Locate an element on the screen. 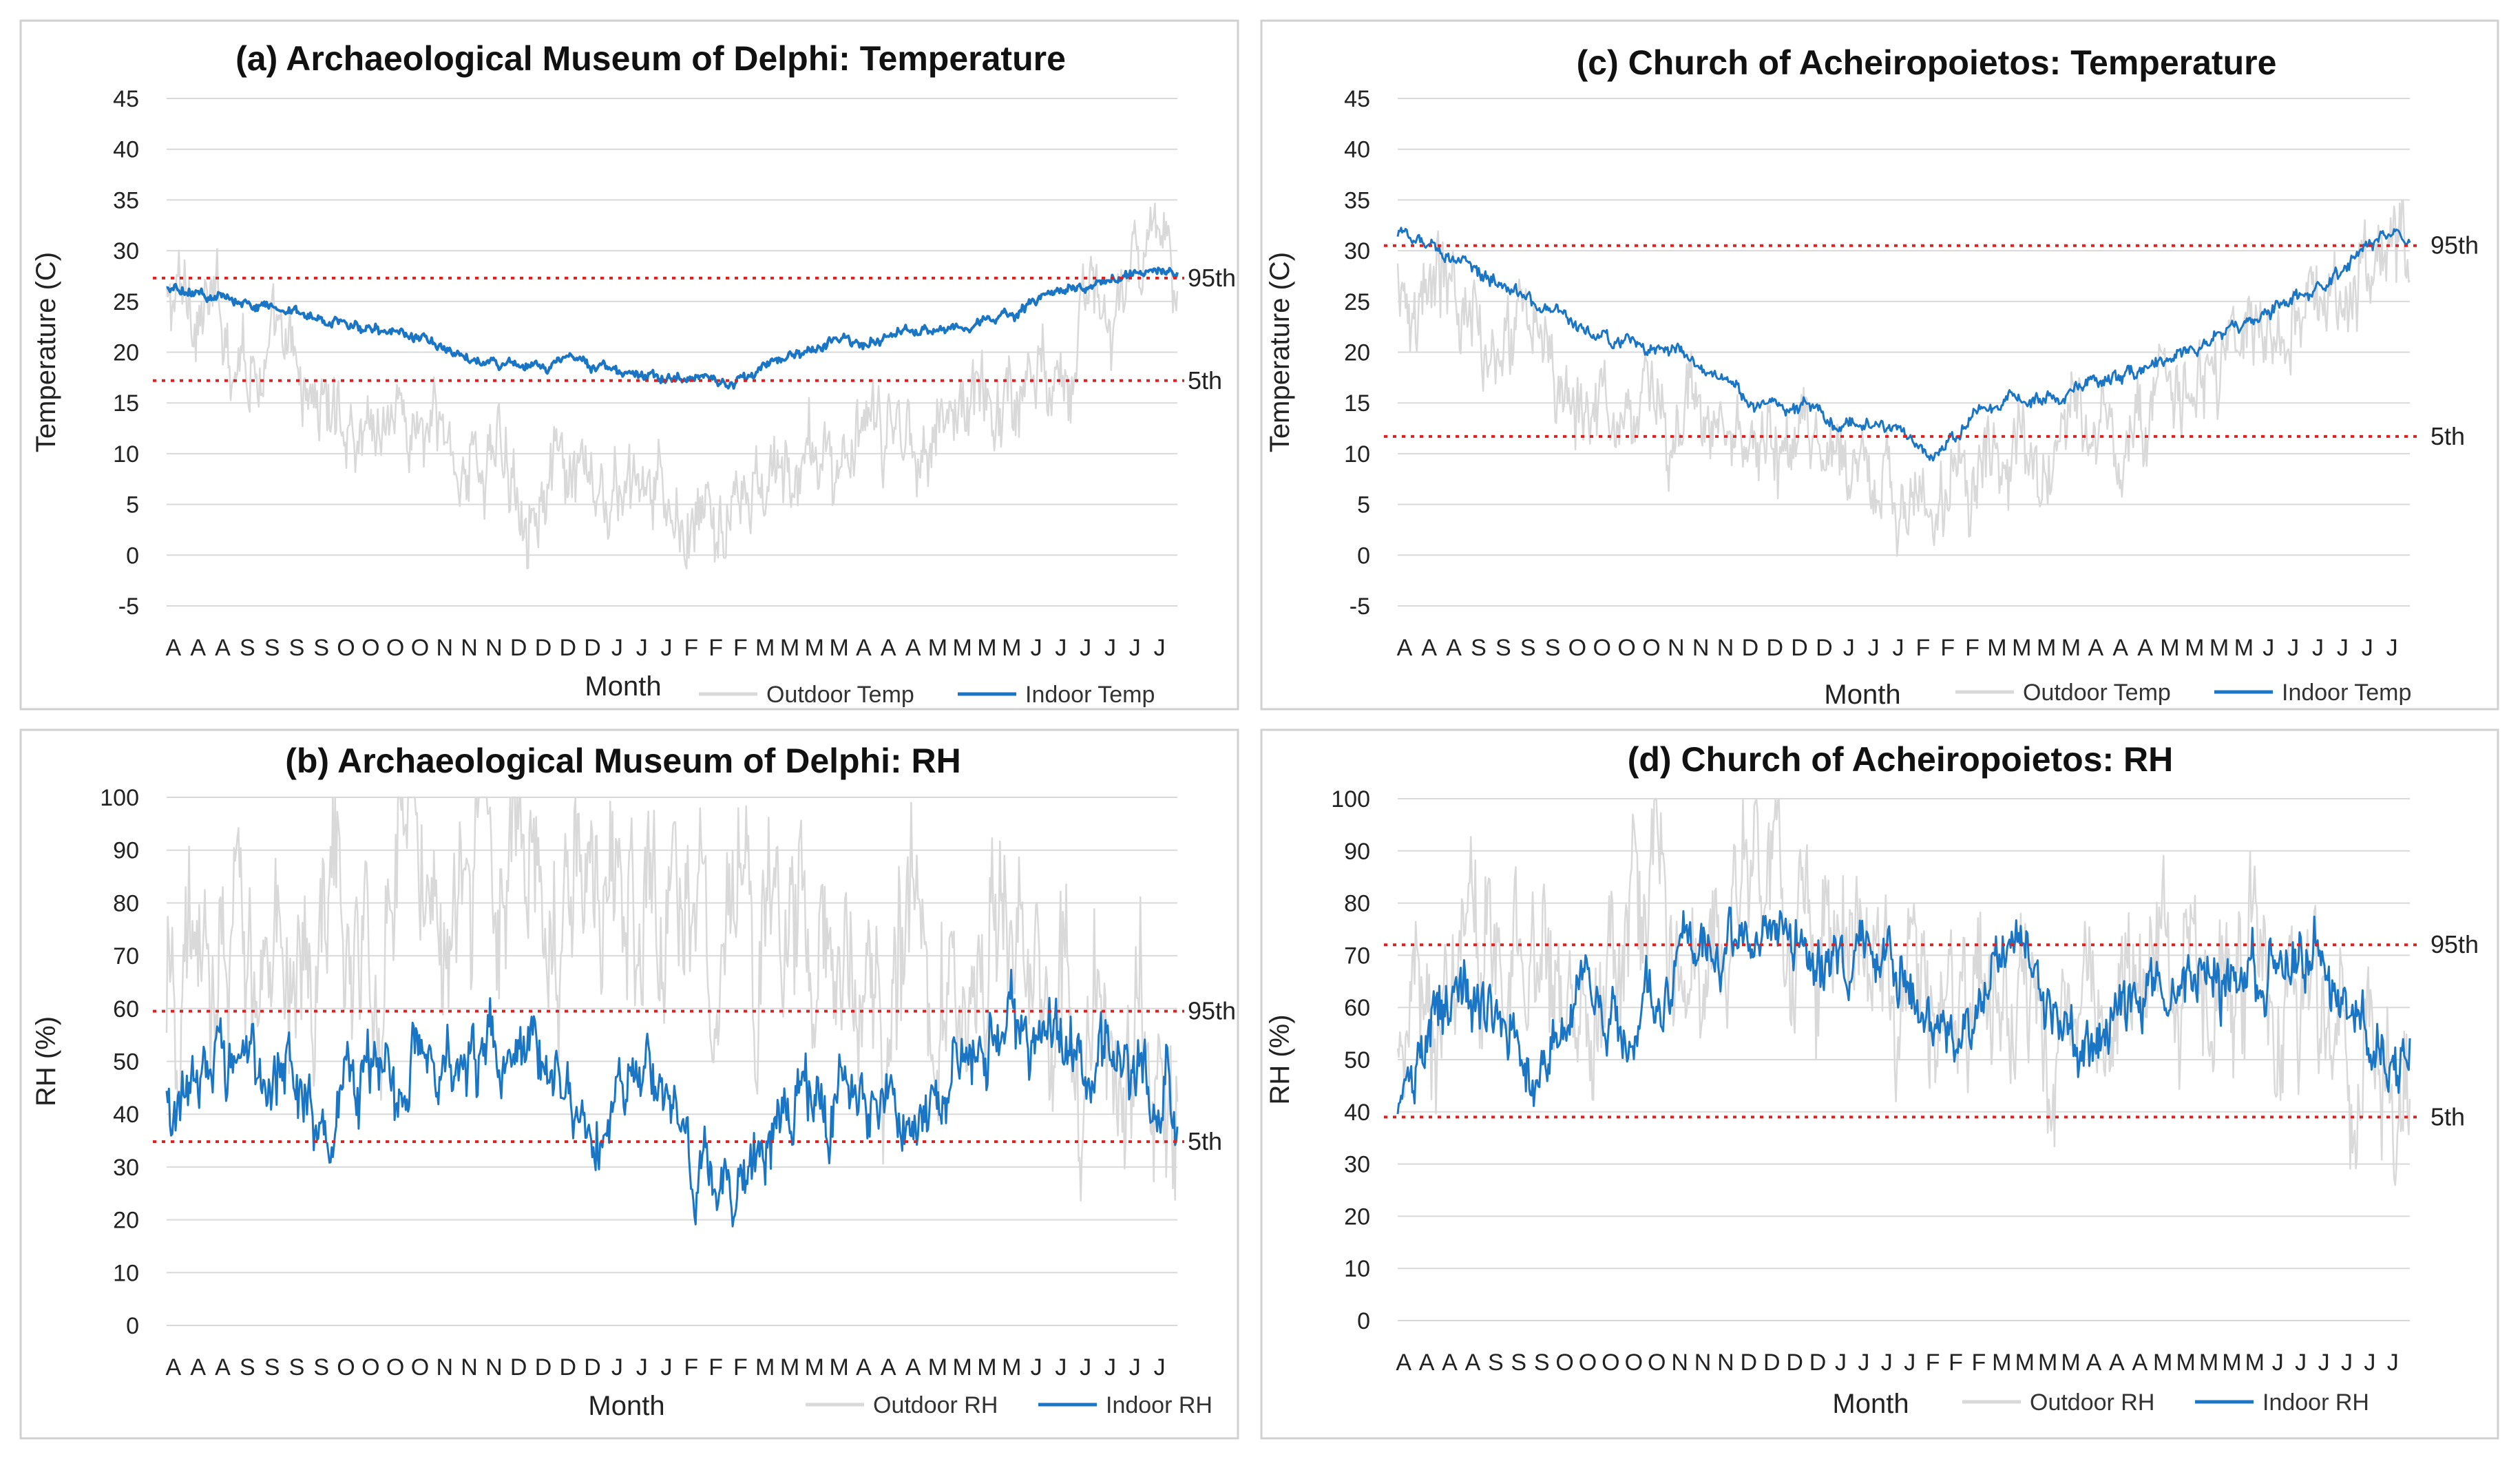 The width and height of the screenshot is (2520, 1459). legend-label: Indoor Temp is located at coordinates (2346, 693).